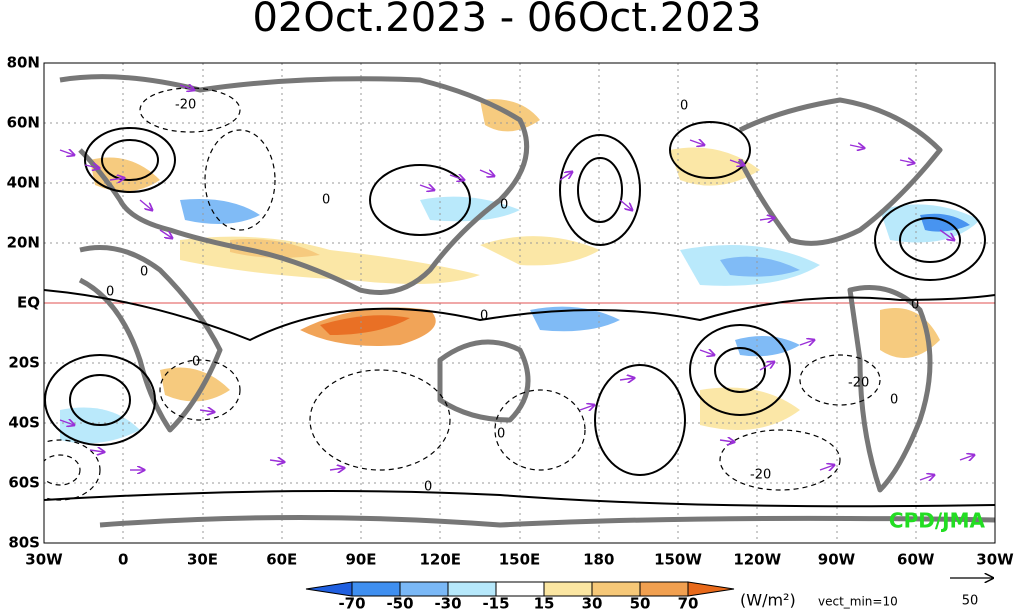  Describe the element at coordinates (520, 560) in the screenshot. I see `lon-label: 150E` at that location.